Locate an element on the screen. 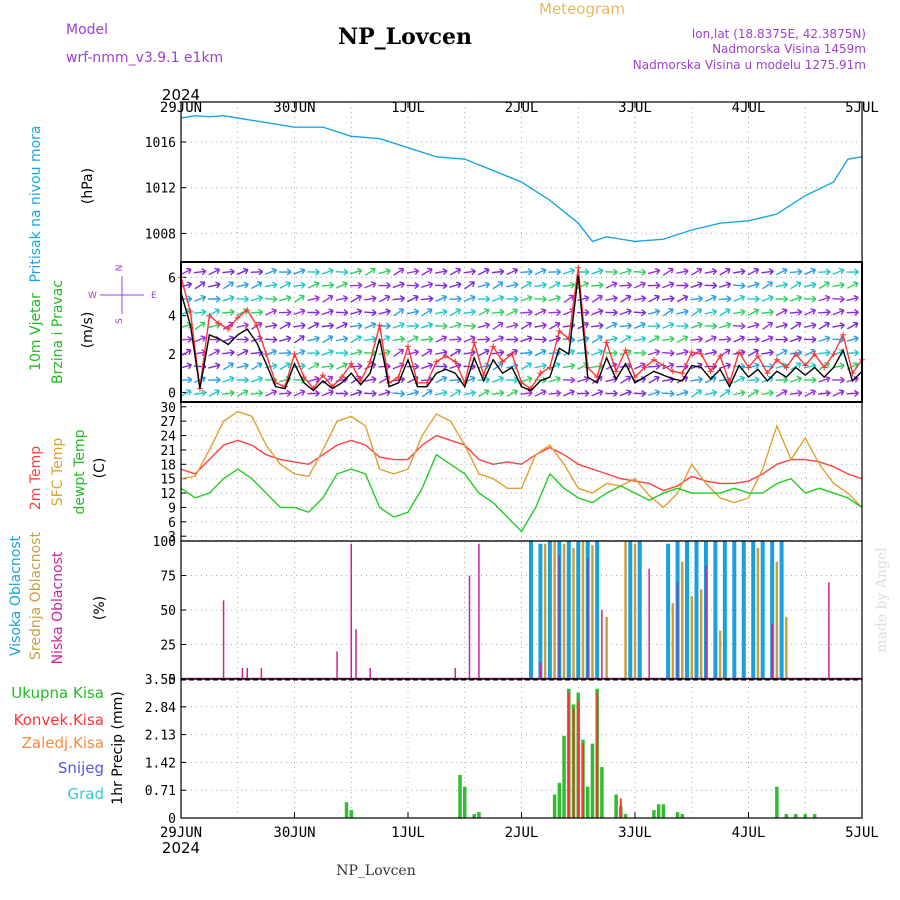  y-tick-label: 24 is located at coordinates (168, 437).